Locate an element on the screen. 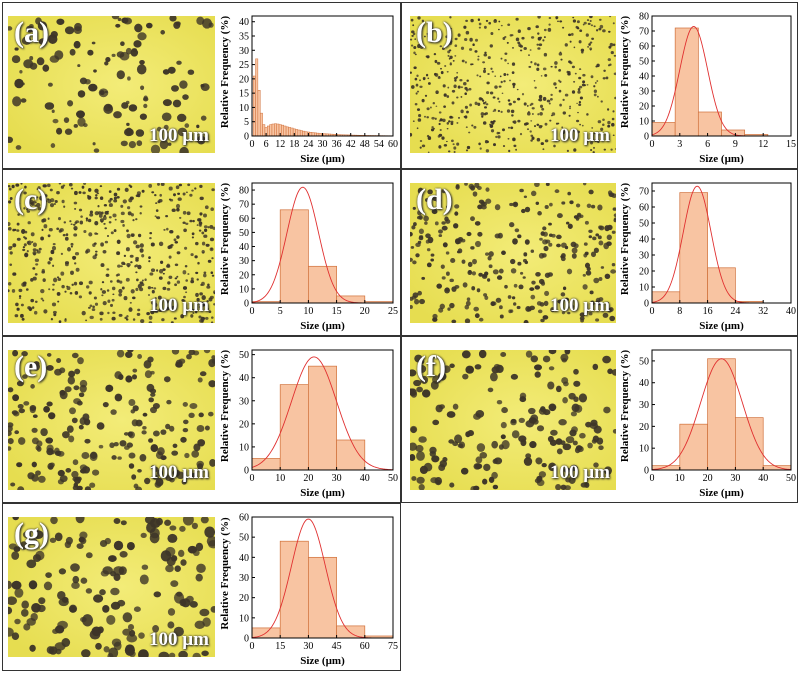 Image resolution: width=800 pixels, height=674 pixels. panel-label-b: (b) is located at coordinates (434, 32).